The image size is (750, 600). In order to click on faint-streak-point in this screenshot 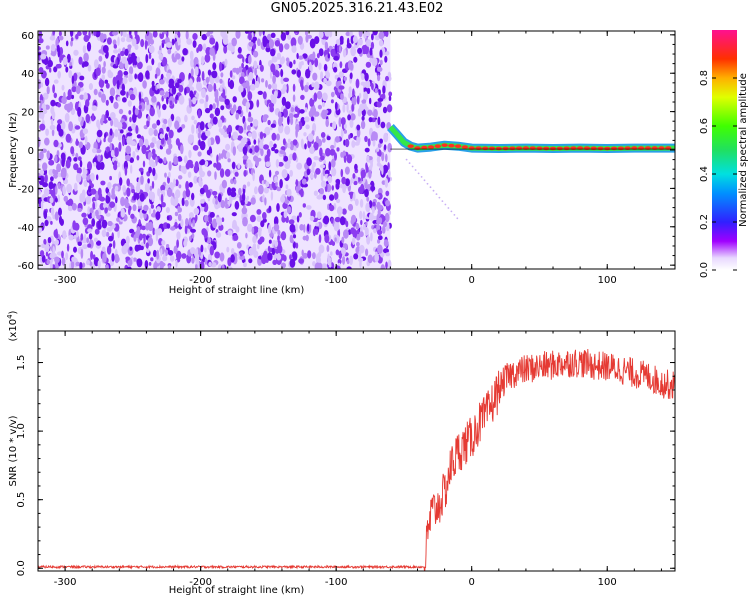, I will do `click(433, 190)`.